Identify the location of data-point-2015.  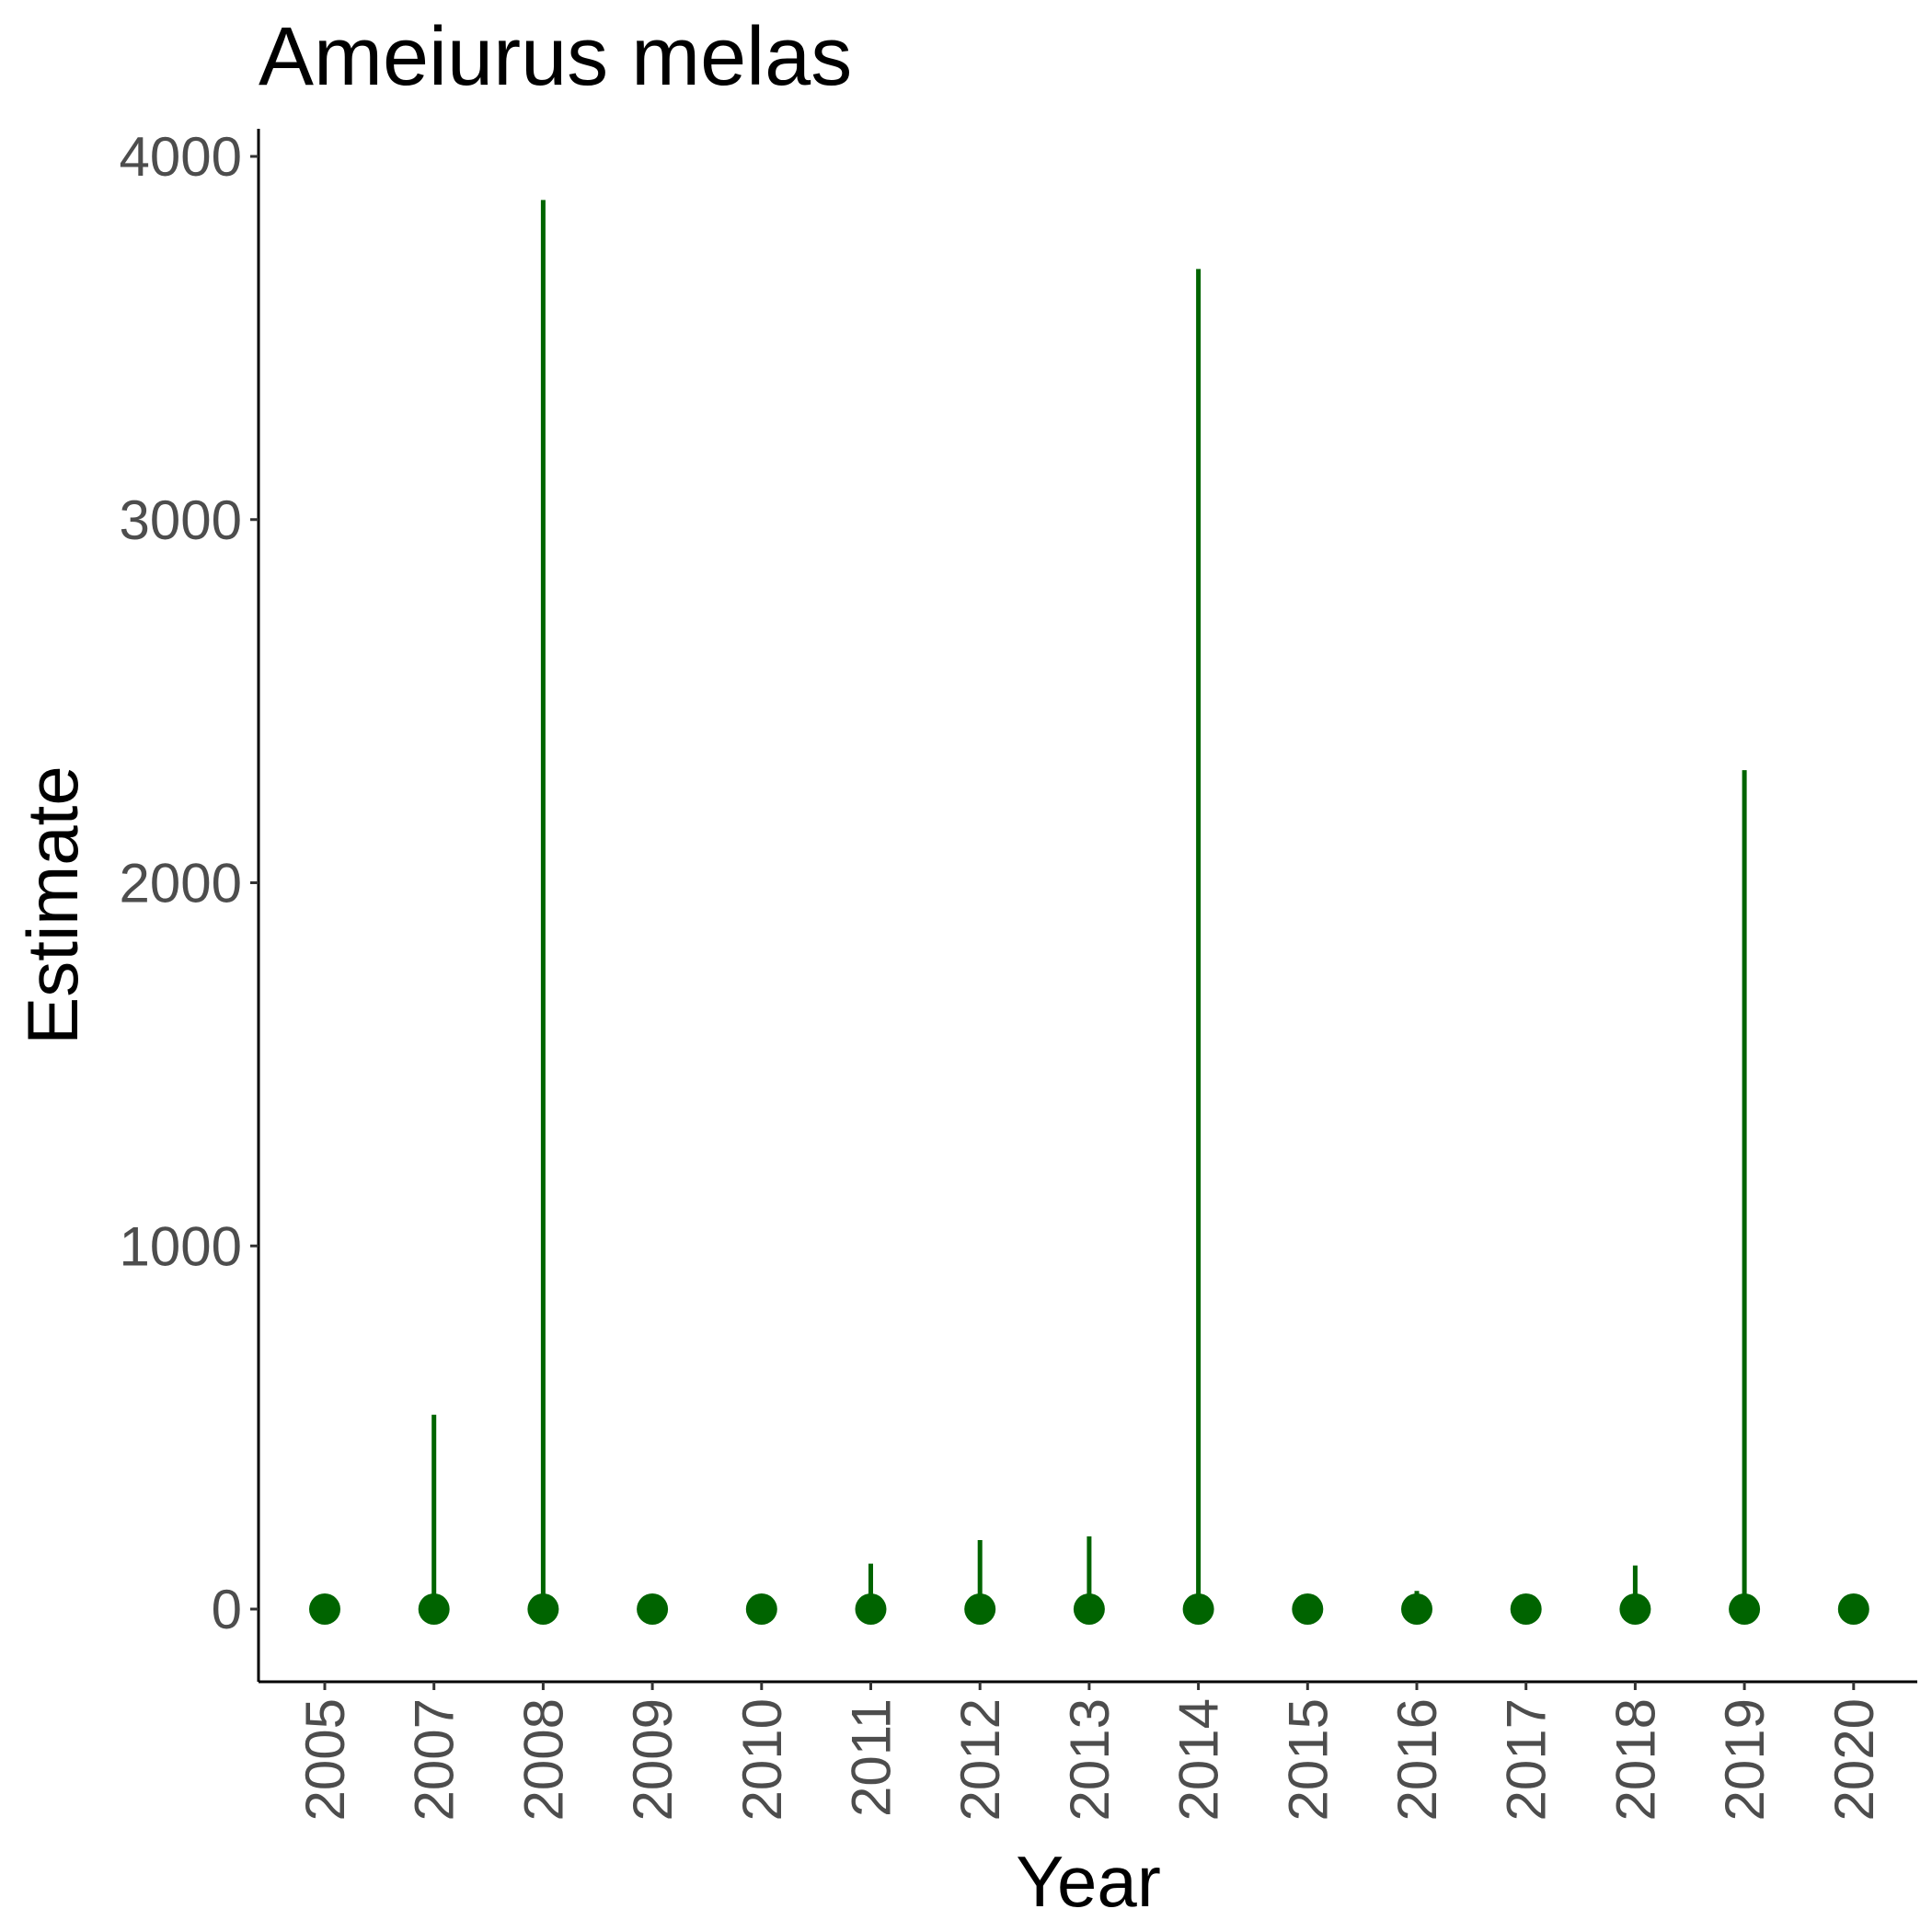
(1308, 1609).